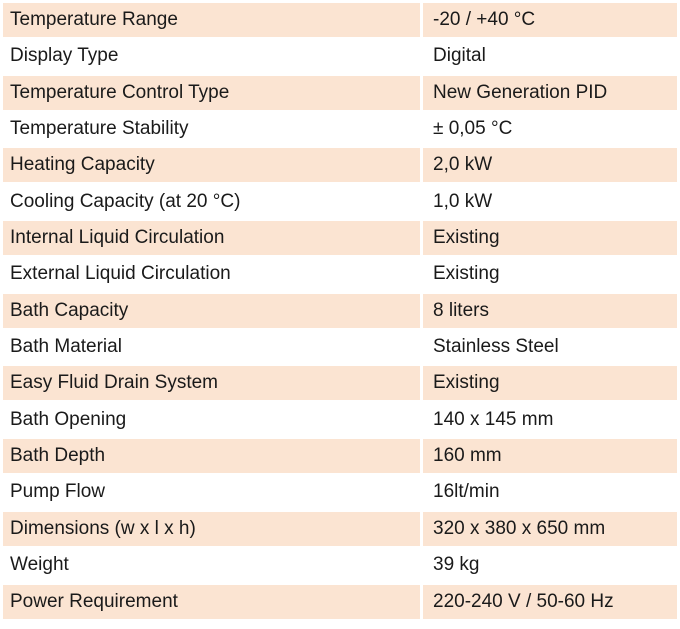 This screenshot has height=629, width=680. Describe the element at coordinates (550, 528) in the screenshot. I see `spec-value: 320 x 380 x 650 mm` at that location.